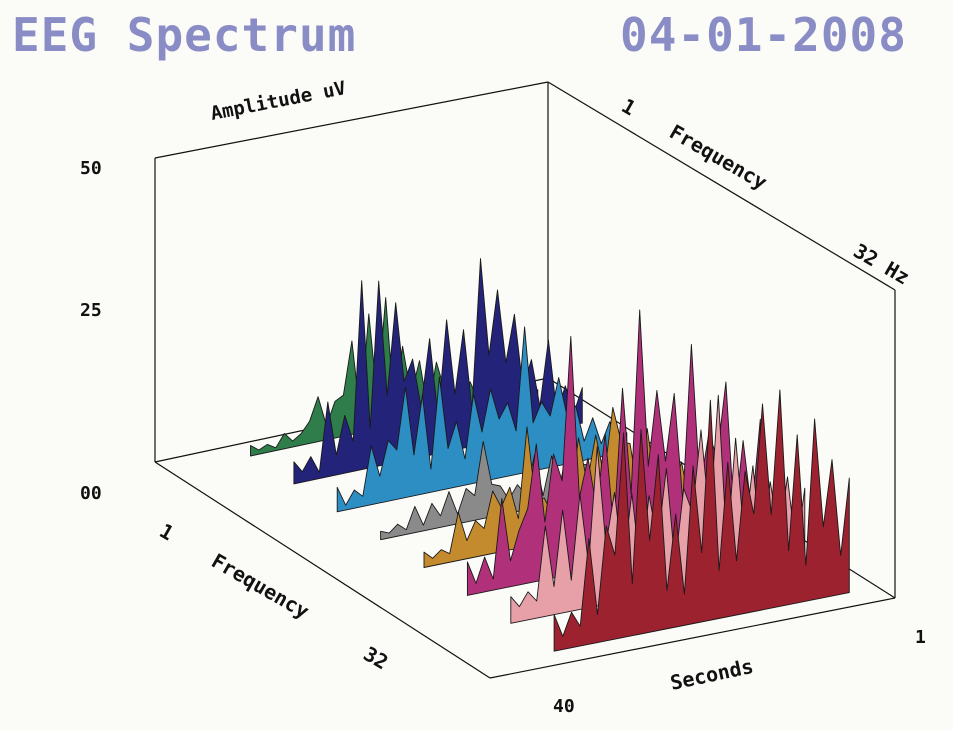  Describe the element at coordinates (91, 493) in the screenshot. I see `z-tick-label: 00` at that location.